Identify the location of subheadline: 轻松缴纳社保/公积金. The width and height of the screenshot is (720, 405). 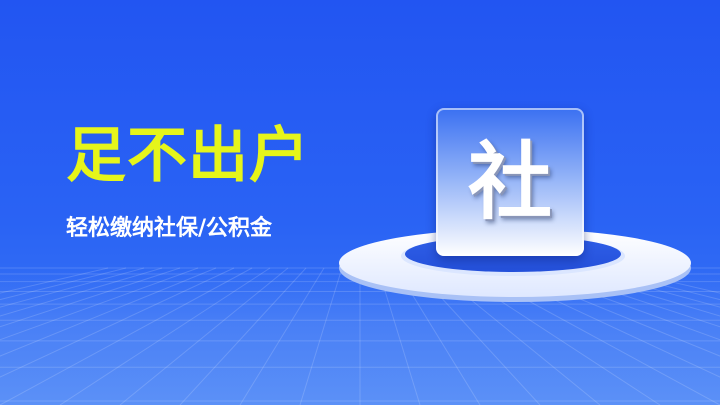
(169, 228).